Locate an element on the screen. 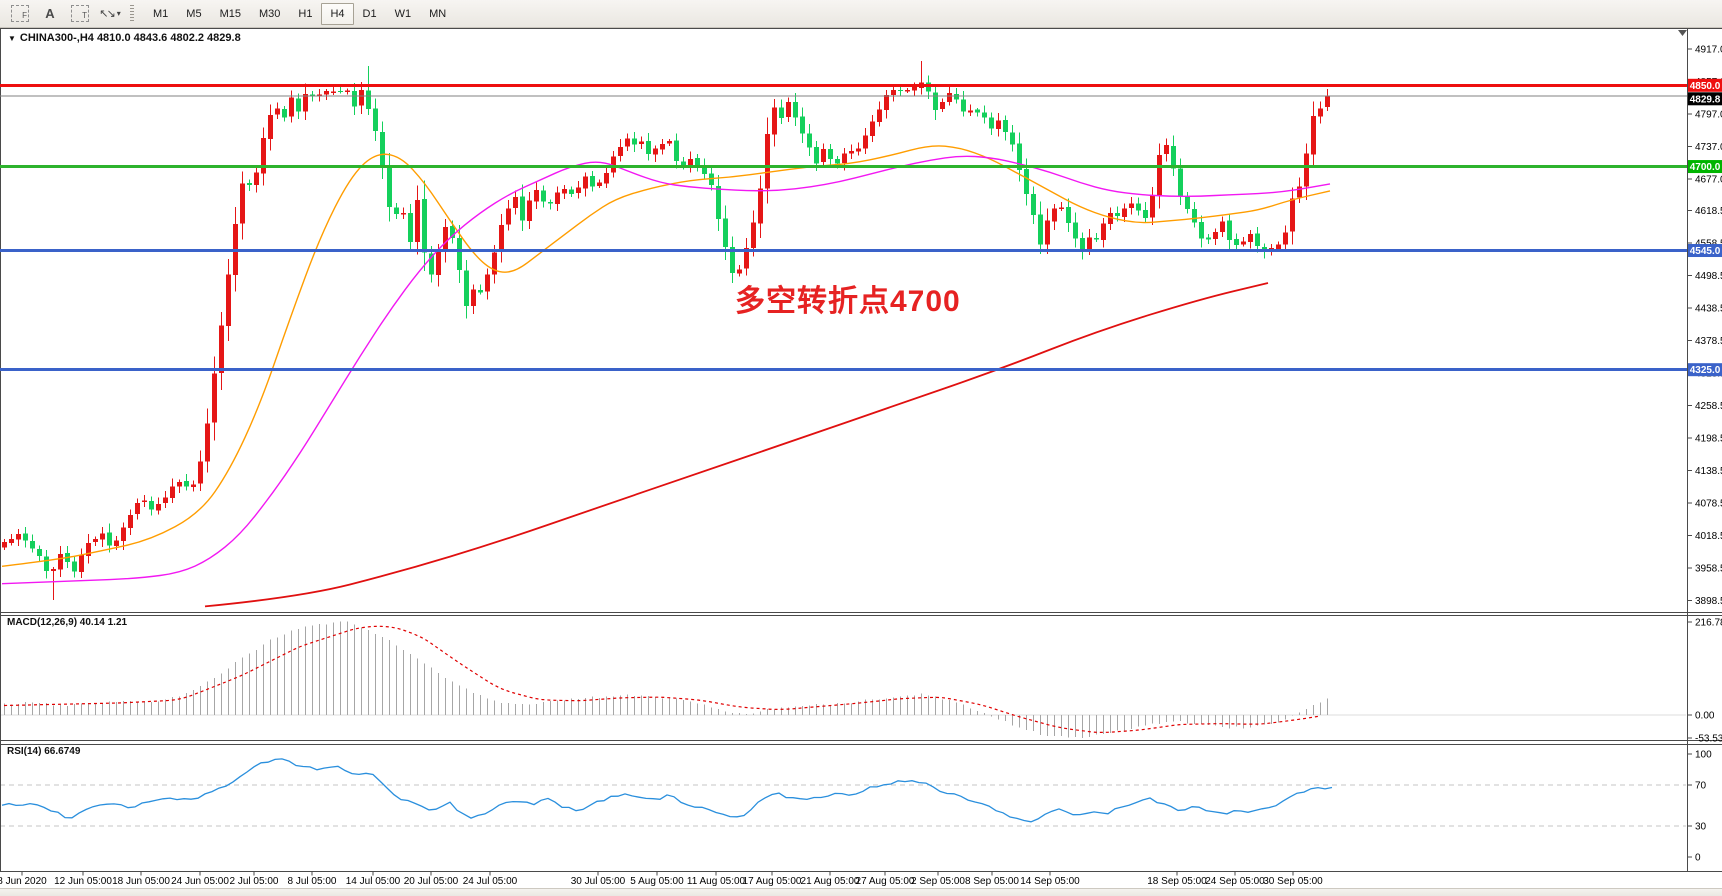 This screenshot has height=896, width=1722. toolbar-grip is located at coordinates (132, 13).